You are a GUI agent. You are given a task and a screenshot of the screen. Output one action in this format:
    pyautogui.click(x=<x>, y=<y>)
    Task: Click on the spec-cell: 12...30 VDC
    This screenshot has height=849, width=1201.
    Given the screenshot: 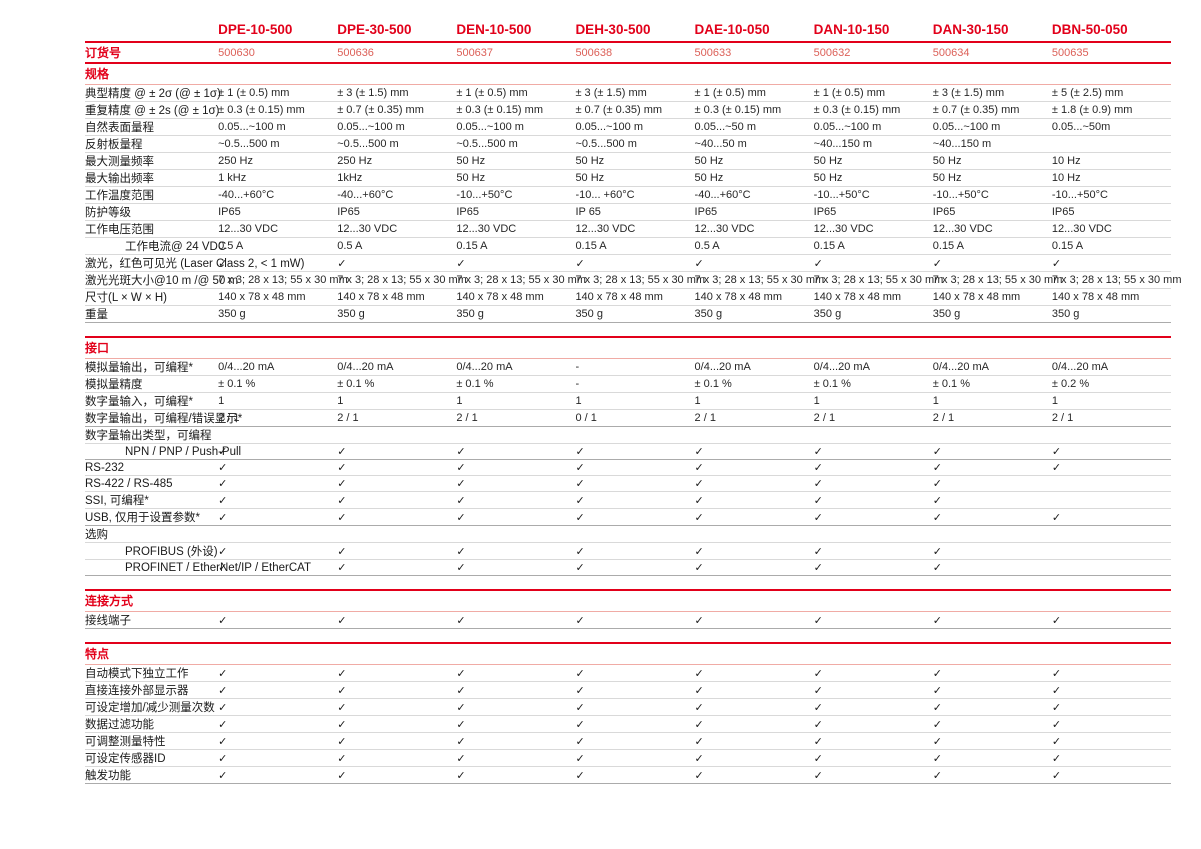 What is the action you would take?
    pyautogui.click(x=754, y=229)
    